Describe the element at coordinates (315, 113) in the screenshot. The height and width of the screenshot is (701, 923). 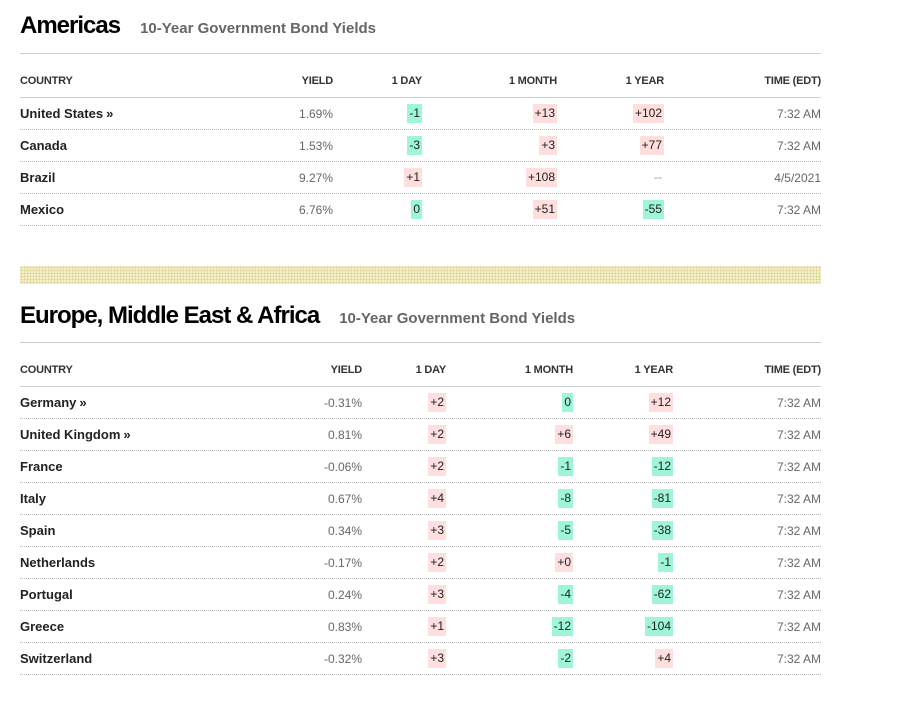
I see `yield-value: 1.69%` at that location.